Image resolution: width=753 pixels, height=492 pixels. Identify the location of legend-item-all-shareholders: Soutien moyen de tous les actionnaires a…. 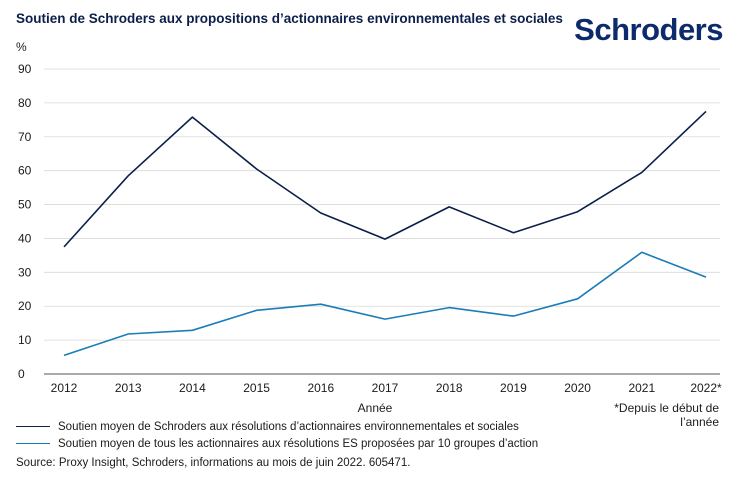
(277, 443).